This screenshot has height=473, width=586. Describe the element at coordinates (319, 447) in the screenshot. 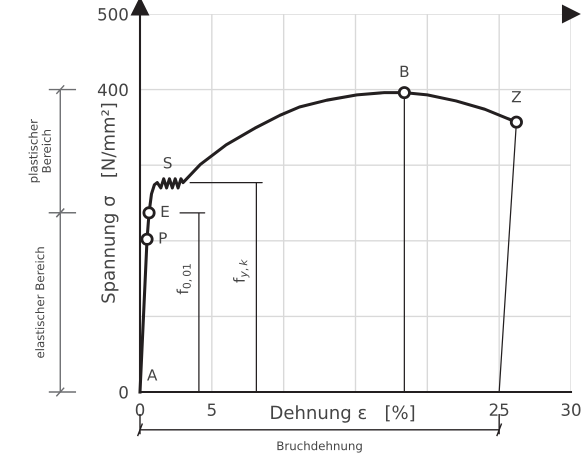

I see `text: Bruchdehnung` at that location.